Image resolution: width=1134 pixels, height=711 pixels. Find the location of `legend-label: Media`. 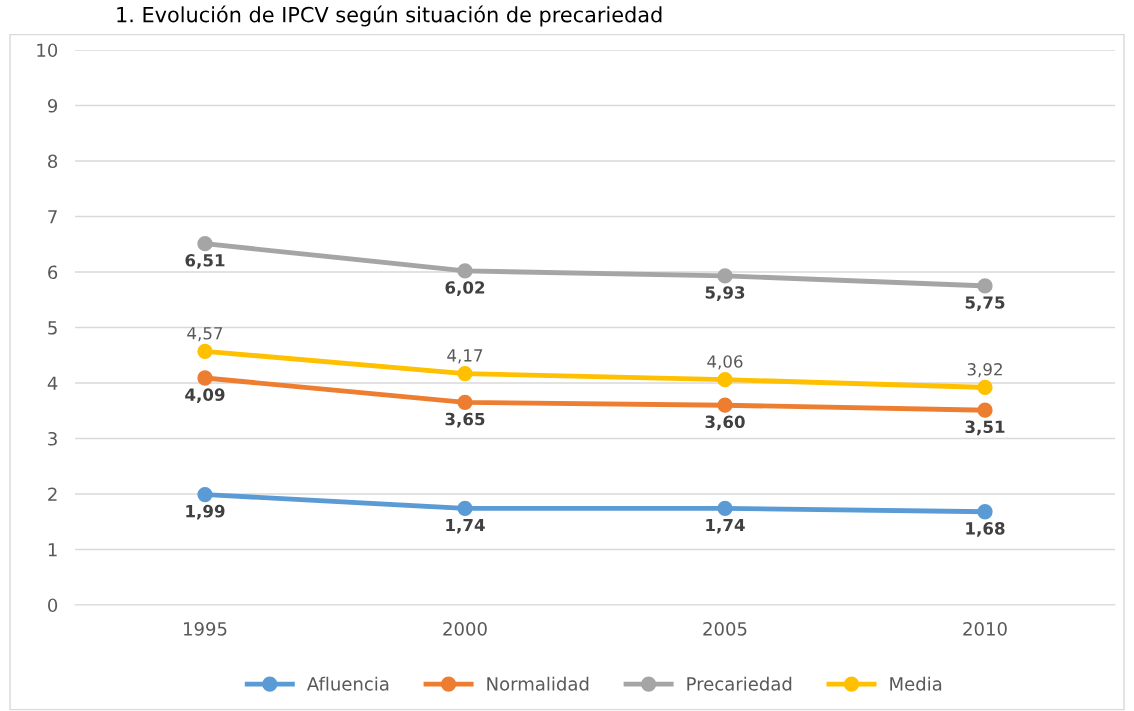

legend-label: Media is located at coordinates (916, 683).